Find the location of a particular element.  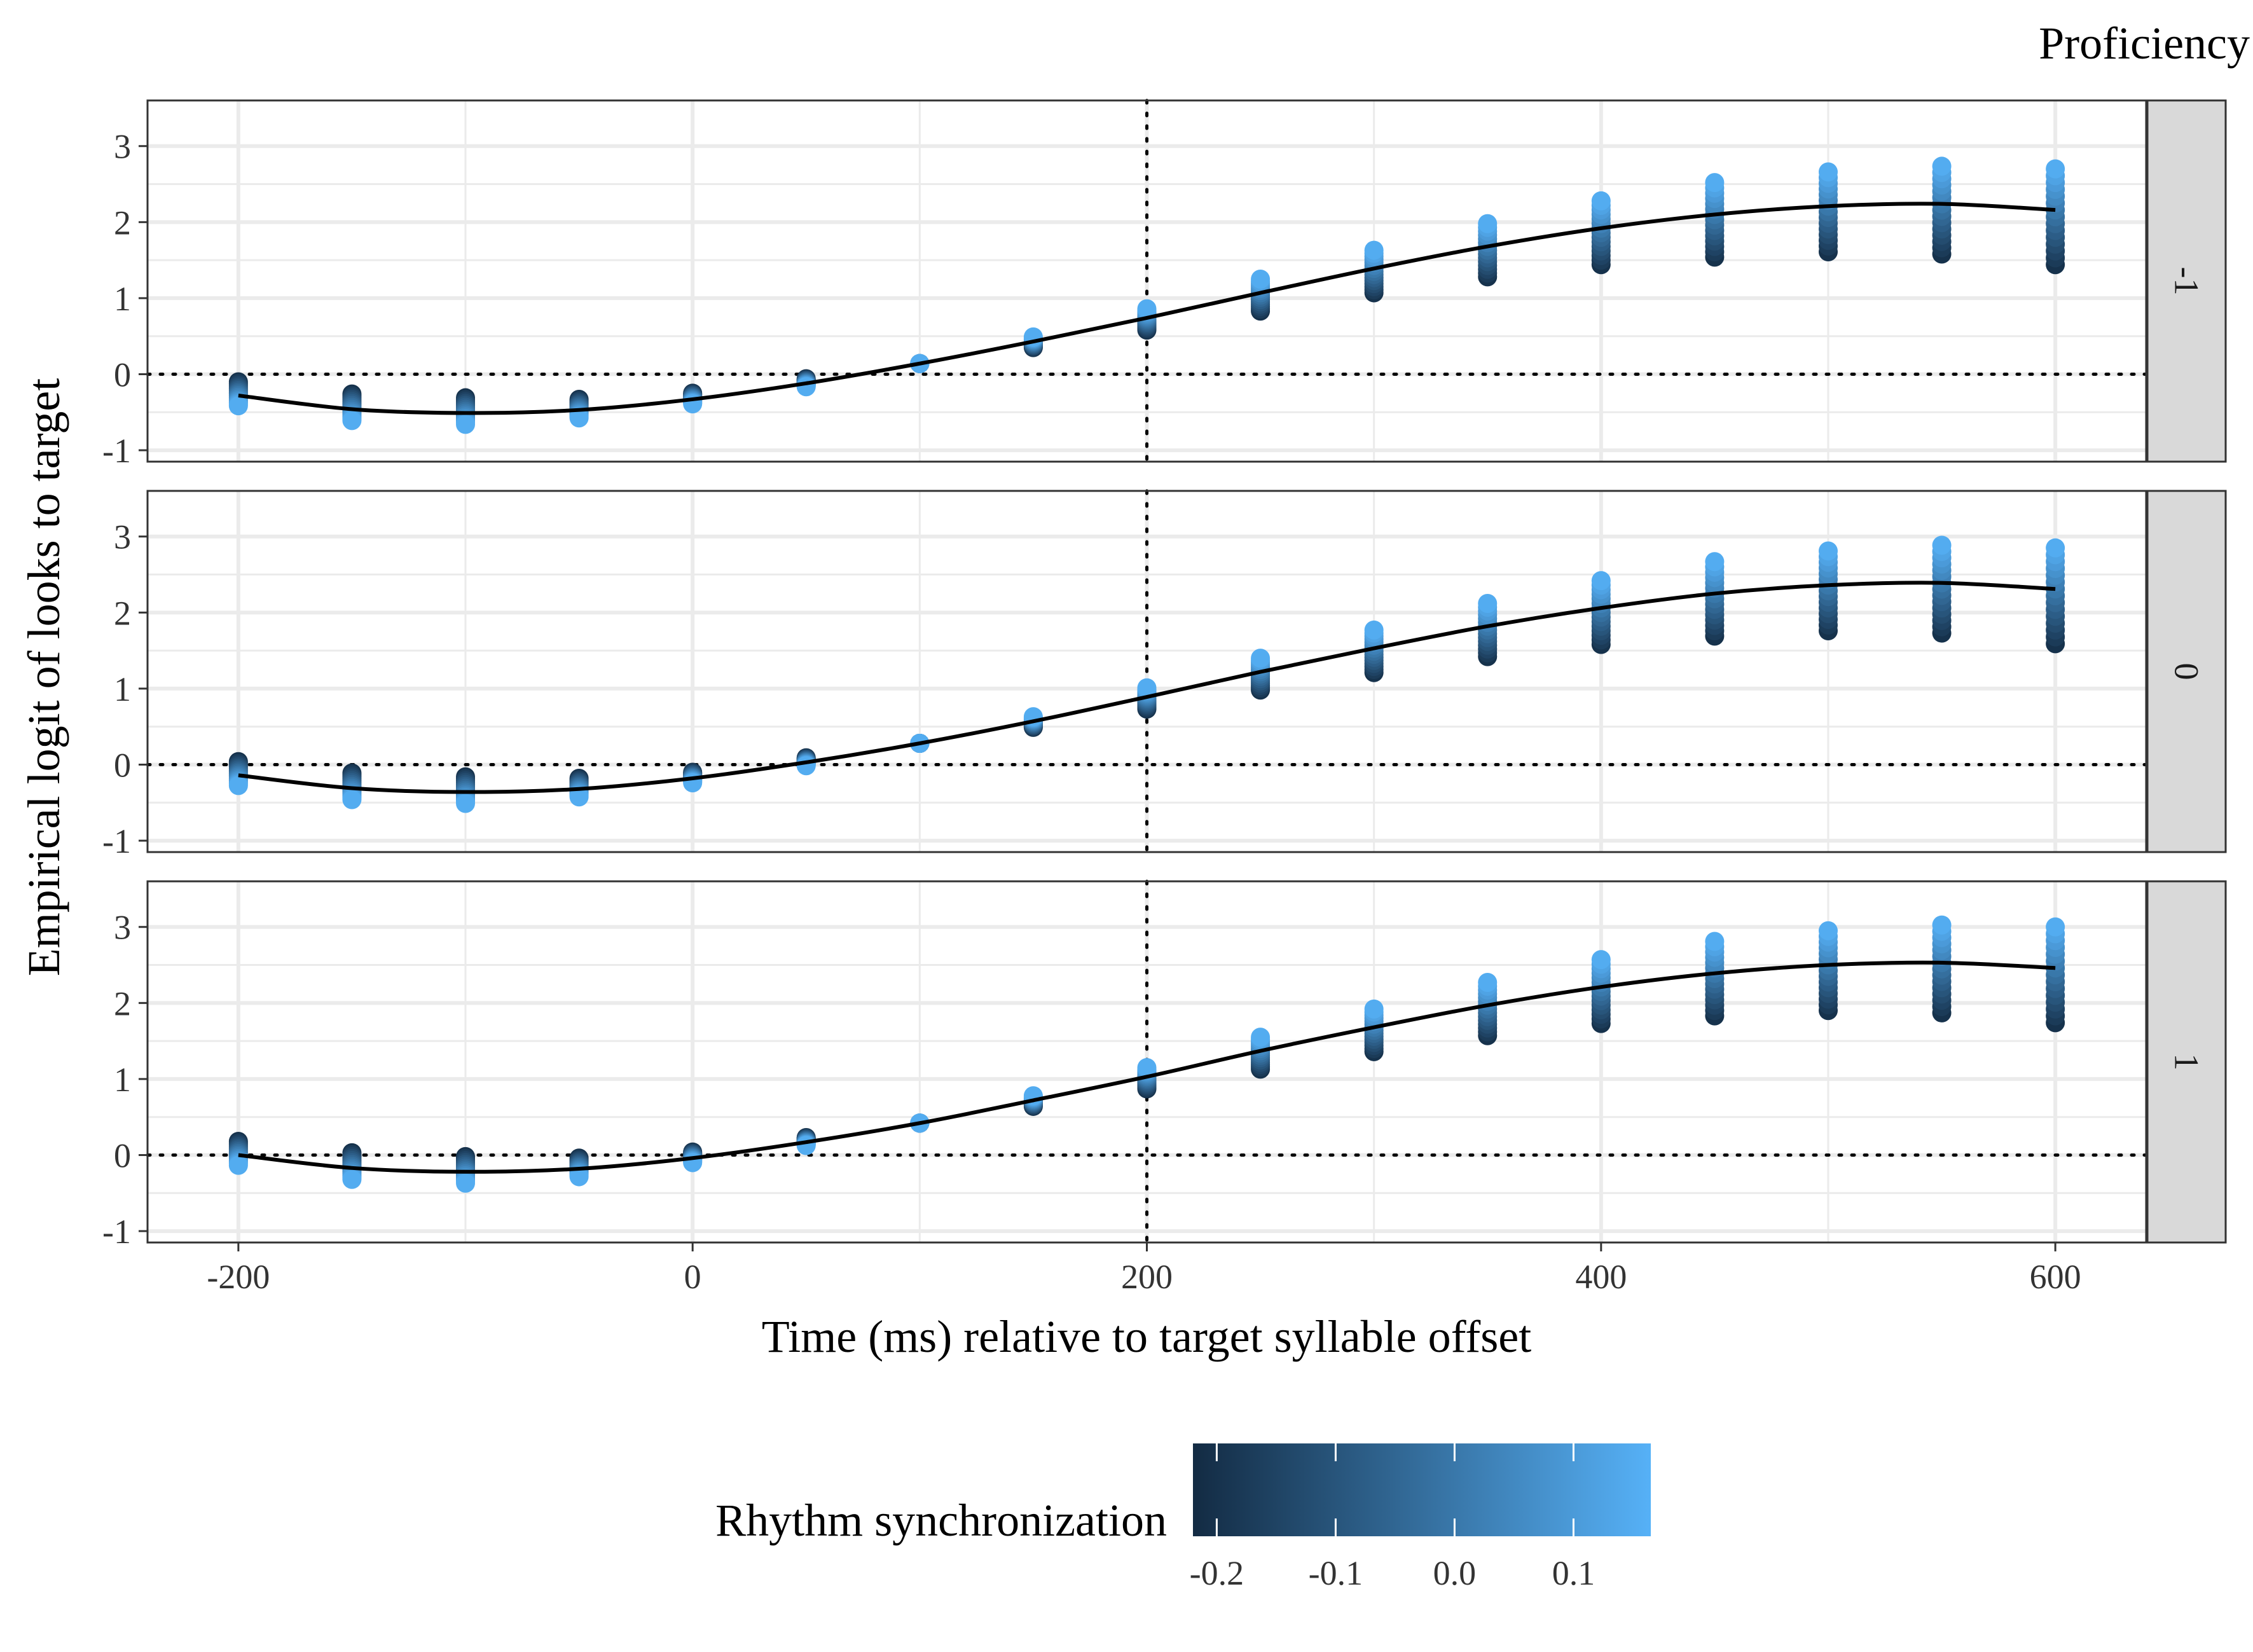

legend-tick-label: -0.2 is located at coordinates (1217, 1573).